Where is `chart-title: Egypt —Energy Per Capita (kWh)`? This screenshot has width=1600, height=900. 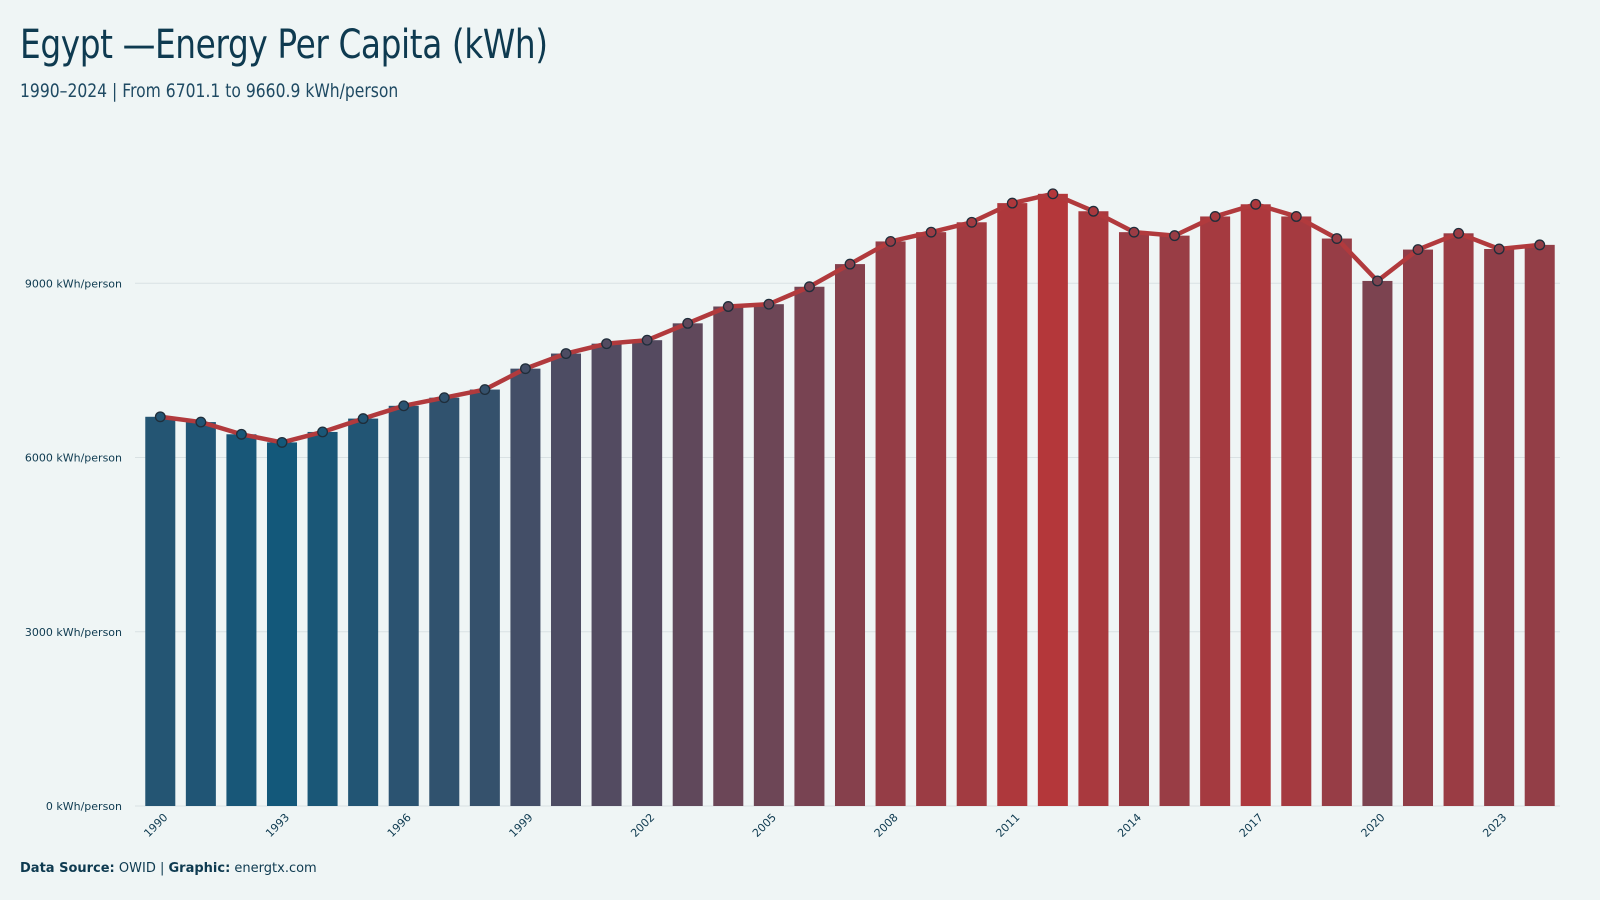
chart-title: Egypt —Energy Per Capita (kWh) is located at coordinates (284, 45).